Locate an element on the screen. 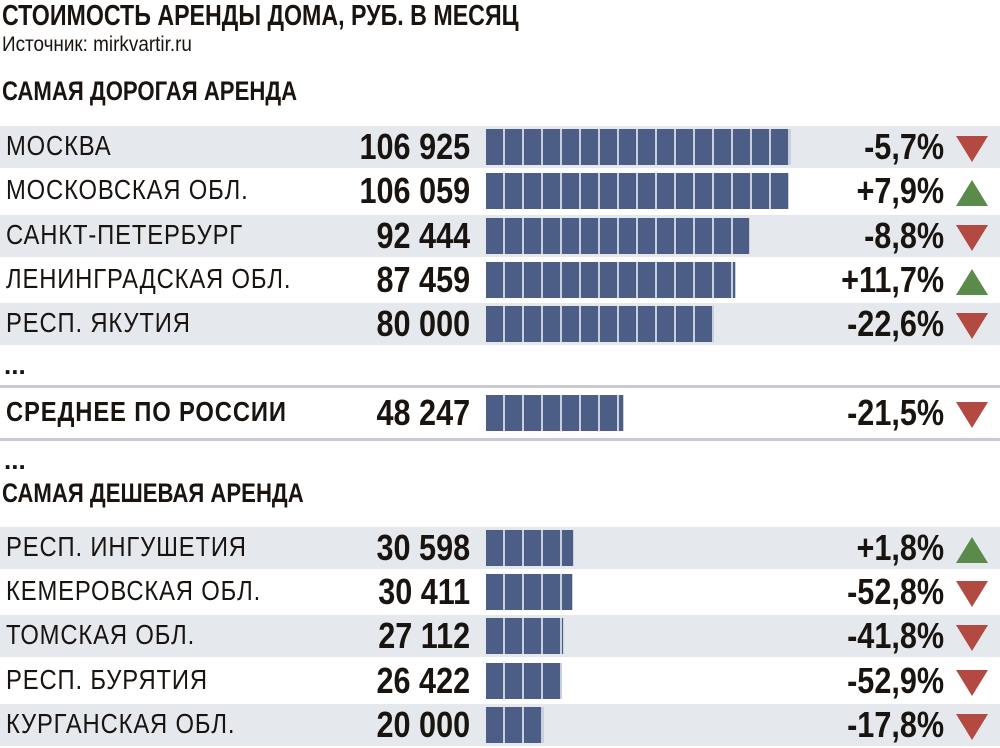 Image resolution: width=1000 pixels, height=748 pixels. section-heading-cheap: САМАЯ ДЕШЕВАЯ АРЕНДА is located at coordinates (153, 493).